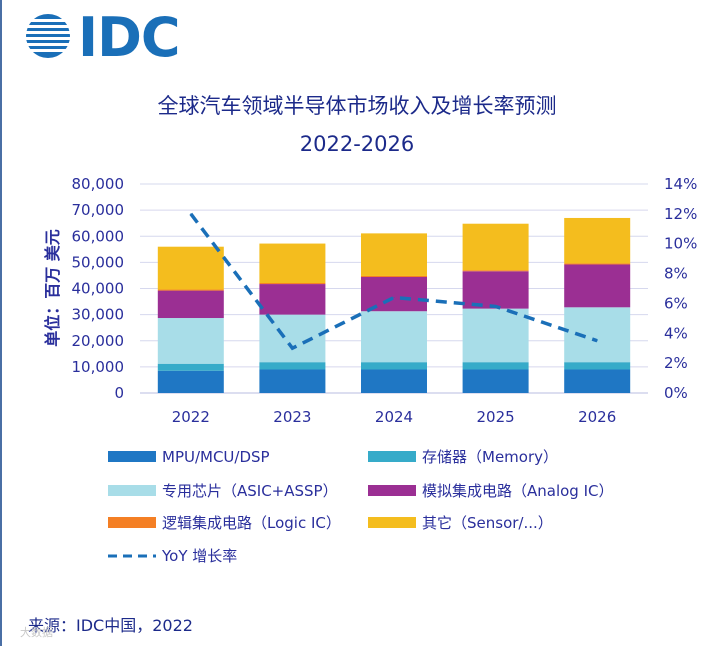 The image size is (715, 646). What do you see at coordinates (132, 456) in the screenshot?
I see `legend-swatch-mpu` at bounding box center [132, 456].